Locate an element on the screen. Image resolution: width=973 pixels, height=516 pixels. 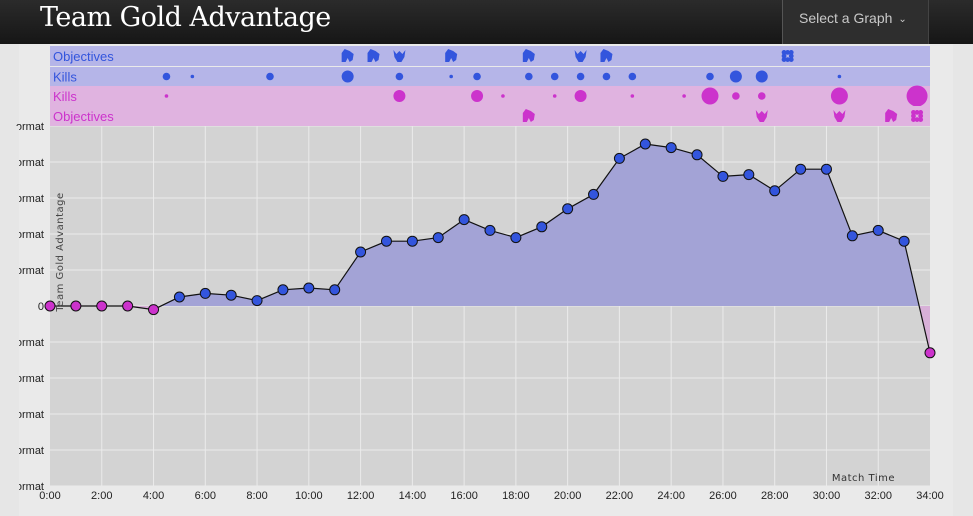
x-tick-label: 6:00 is located at coordinates (205, 496).